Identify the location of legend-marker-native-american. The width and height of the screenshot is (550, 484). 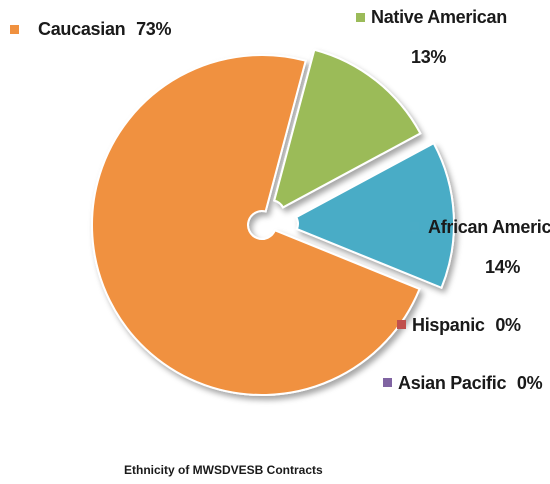
(360, 17).